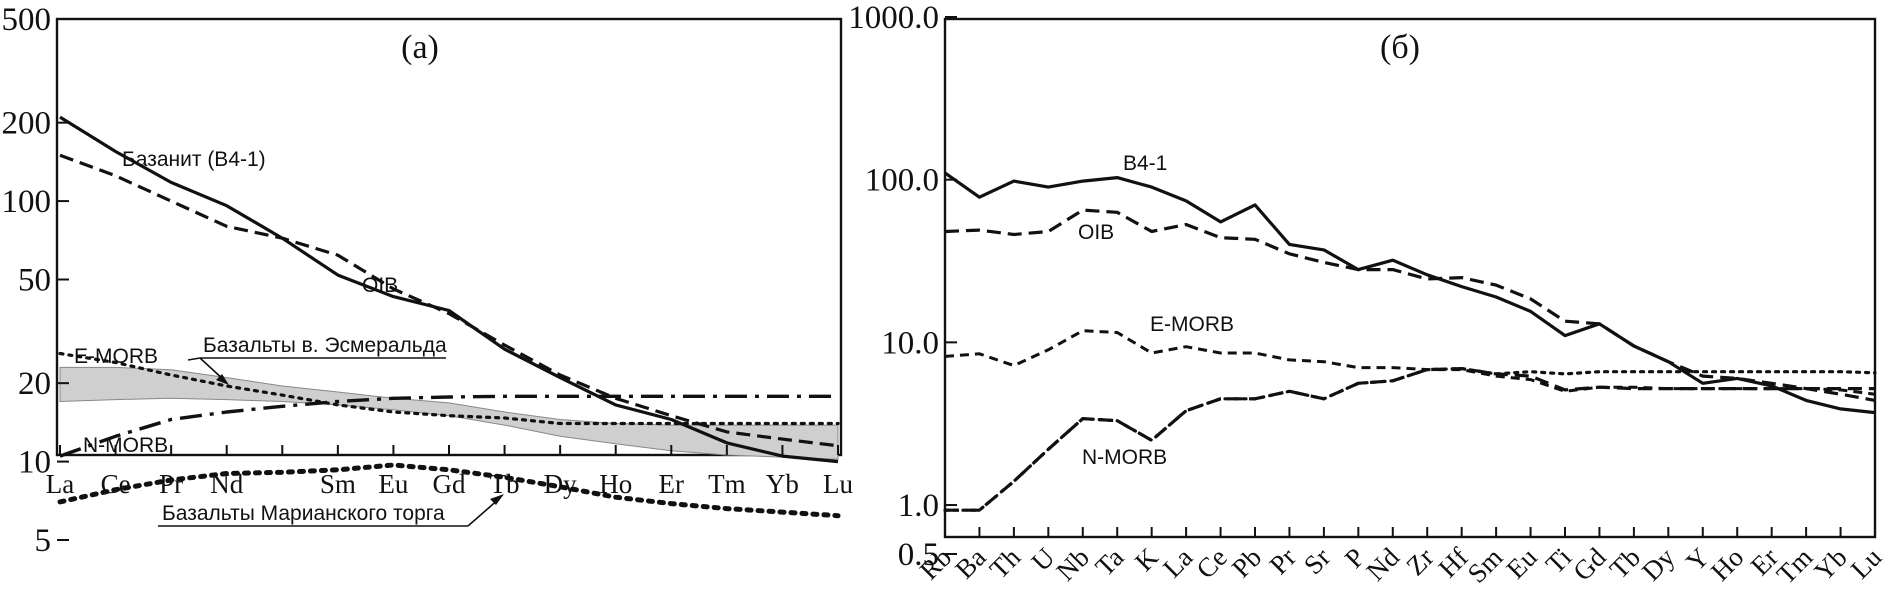  Describe the element at coordinates (1124, 457) in the screenshot. I see `label-nmorb-b: N-MORB` at that location.